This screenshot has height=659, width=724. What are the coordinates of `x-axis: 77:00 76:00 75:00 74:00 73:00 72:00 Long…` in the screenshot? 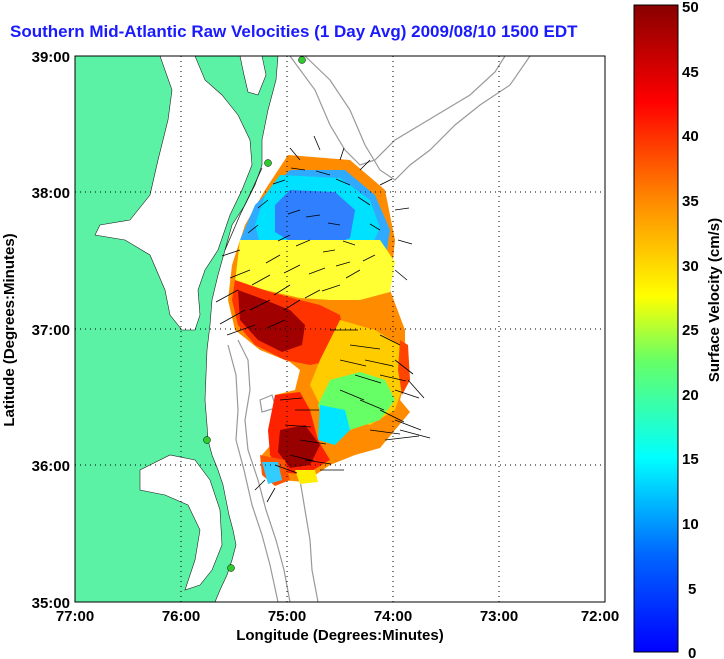 It's located at (337, 626).